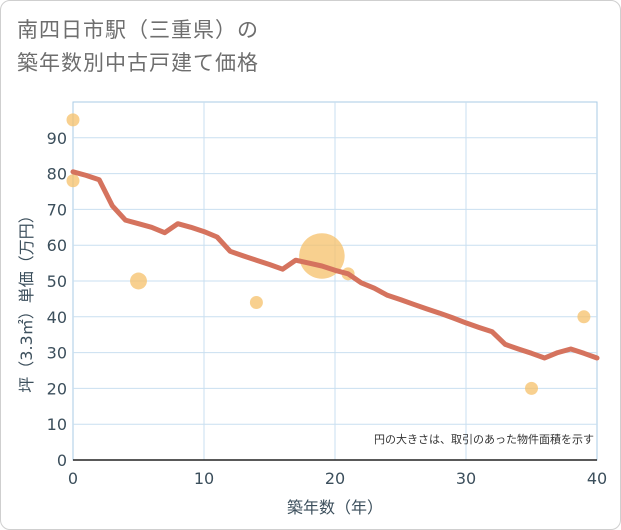 This screenshot has height=530, width=621. I want to click on x-tick-label: 10, so click(204, 478).